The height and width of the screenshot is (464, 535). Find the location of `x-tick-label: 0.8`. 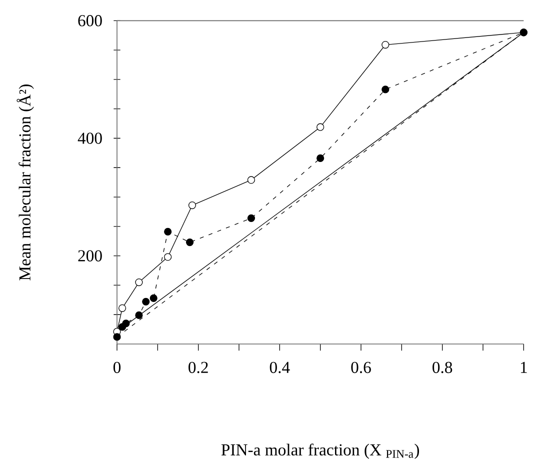

x-tick-label: 0.8 is located at coordinates (442, 367).